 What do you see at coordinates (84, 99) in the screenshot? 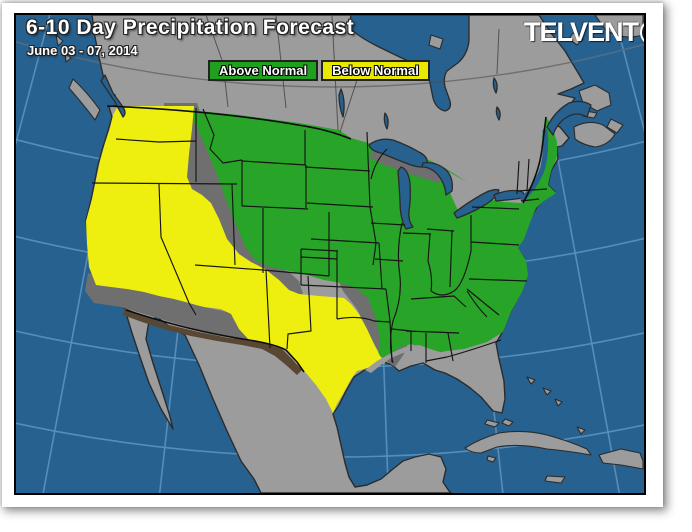
I see `vancouver-island` at bounding box center [84, 99].